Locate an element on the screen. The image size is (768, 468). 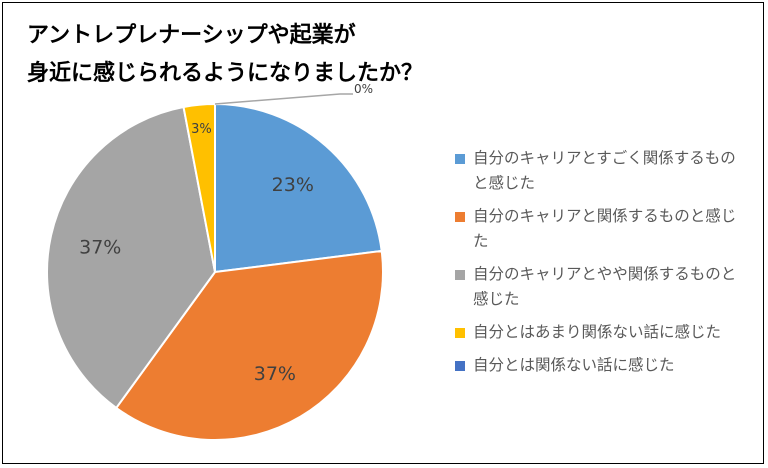
chart-title: アントレプレナーシップや起業が 身近に感じられるようになりましたか？ is located at coordinates (287, 55).